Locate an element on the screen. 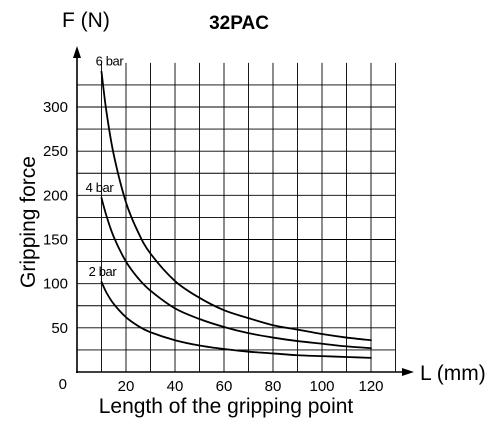 Image resolution: width=499 pixels, height=421 pixels. x-tick-label-120: 120 is located at coordinates (370, 386).